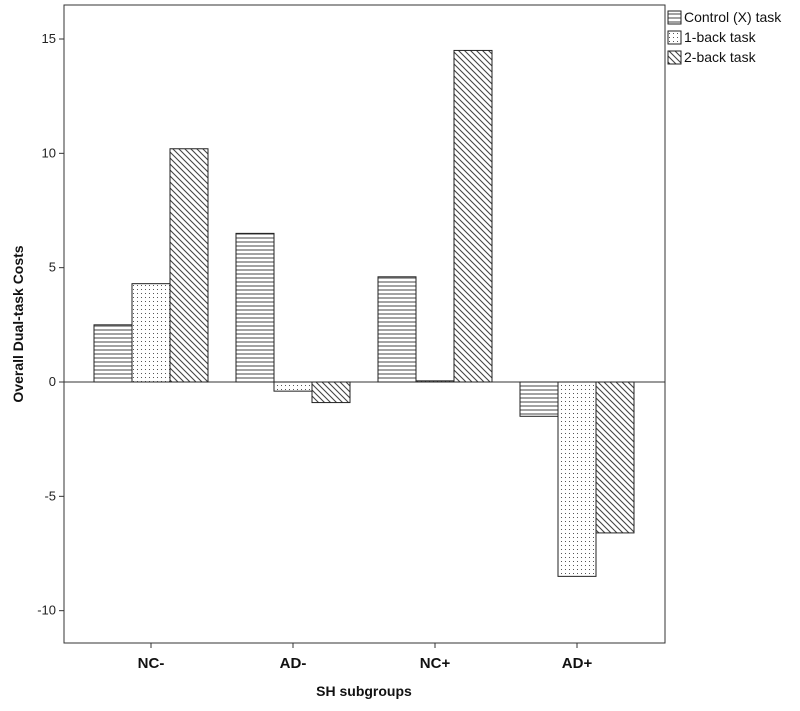  Describe the element at coordinates (50, 495) in the screenshot. I see `y-tick-label: -5` at that location.